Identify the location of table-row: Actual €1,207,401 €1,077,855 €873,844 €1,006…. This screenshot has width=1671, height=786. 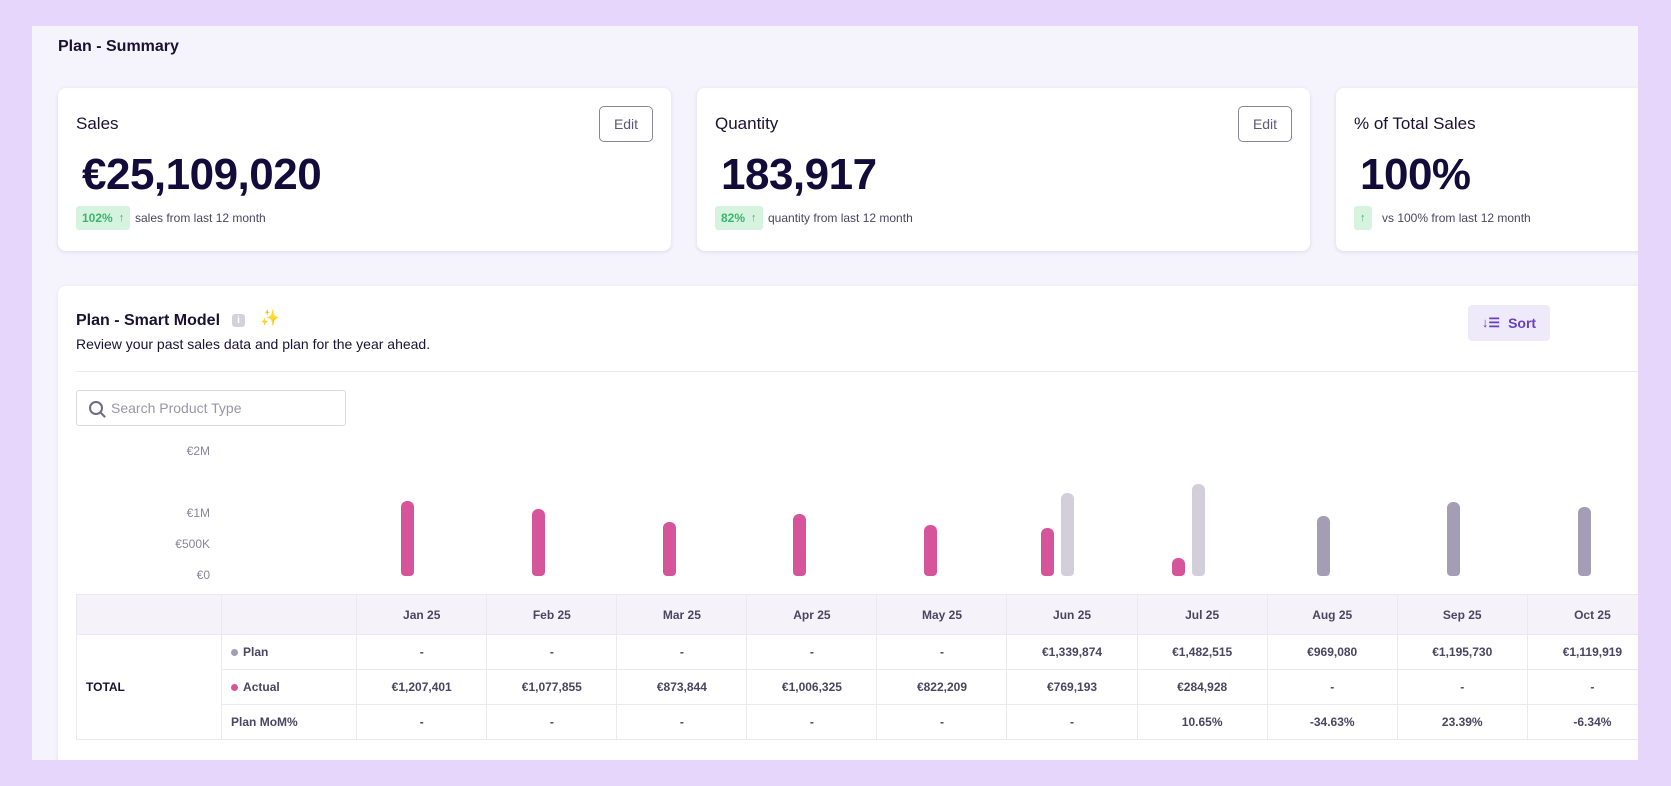
(857, 687).